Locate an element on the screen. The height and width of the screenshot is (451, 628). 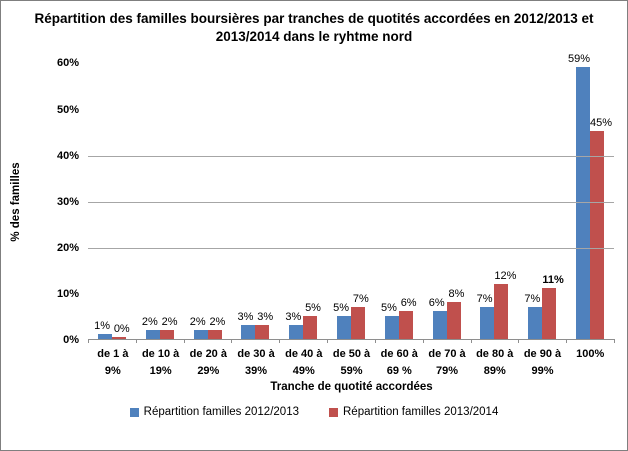
bar-pair: 7% 11% is located at coordinates (544, 307).